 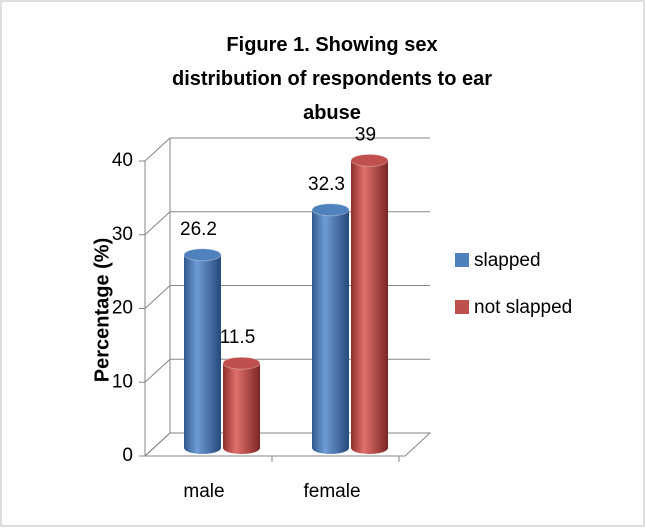 I want to click on y-tick-label: 20, so click(x=122, y=308).